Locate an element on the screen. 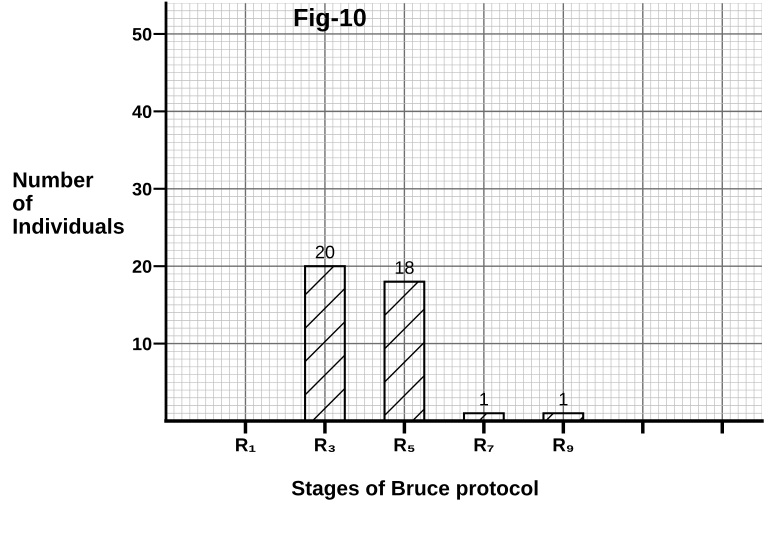 Image resolution: width=774 pixels, height=550 pixels. y-tick-label: 40 is located at coordinates (142, 111).